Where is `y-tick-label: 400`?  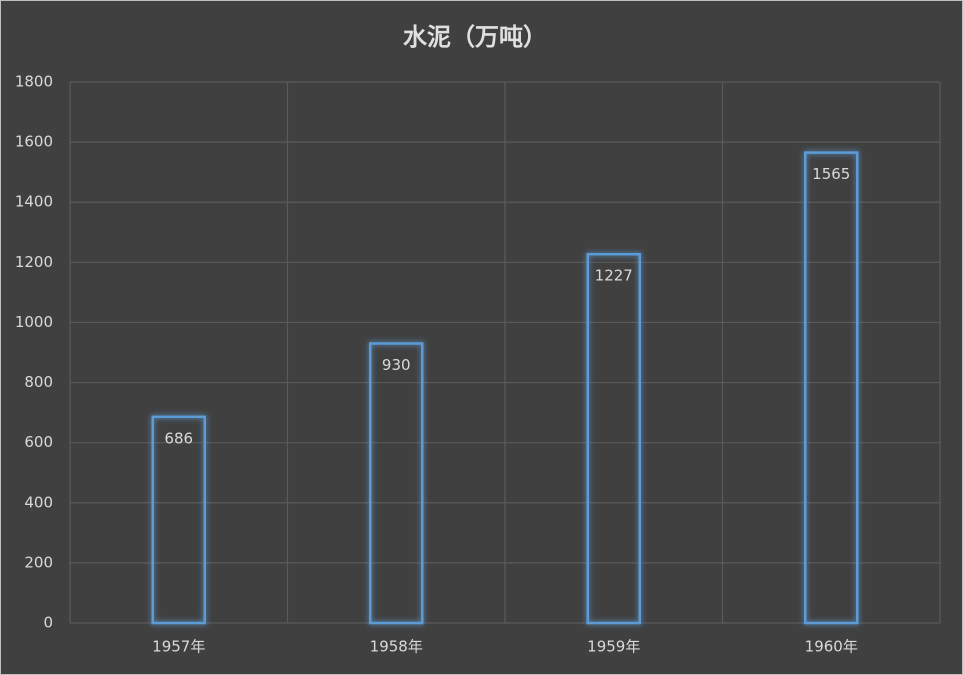 y-tick-label: 400 is located at coordinates (38, 502).